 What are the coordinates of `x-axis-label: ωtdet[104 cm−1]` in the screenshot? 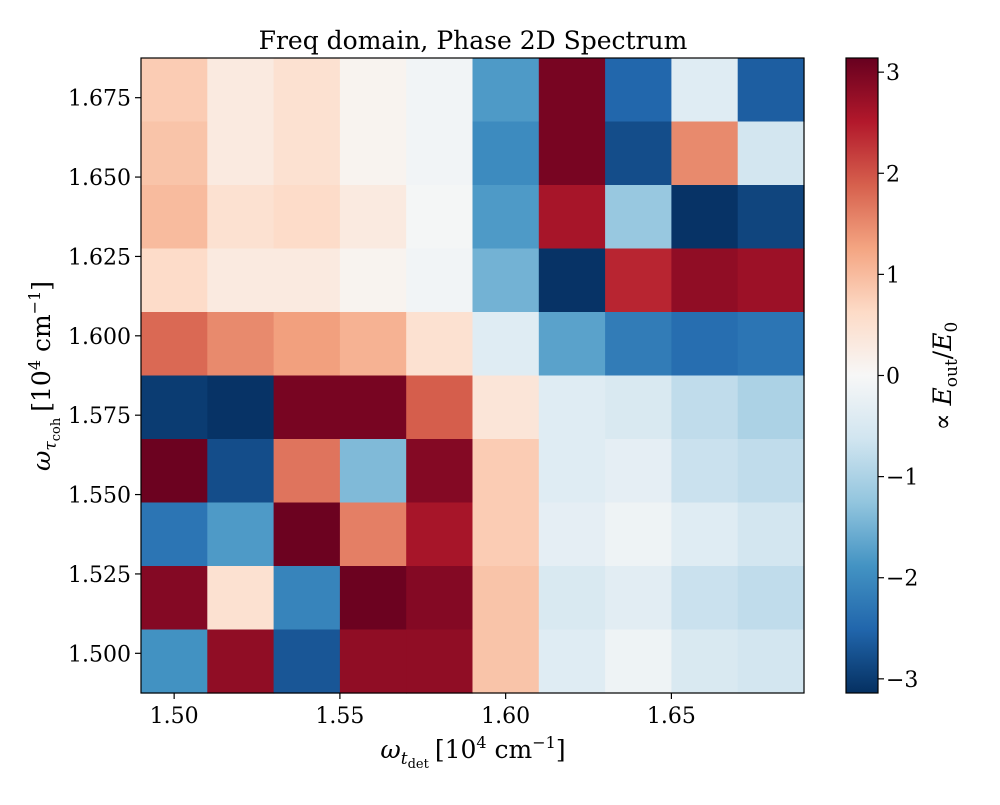 It's located at (472, 752).